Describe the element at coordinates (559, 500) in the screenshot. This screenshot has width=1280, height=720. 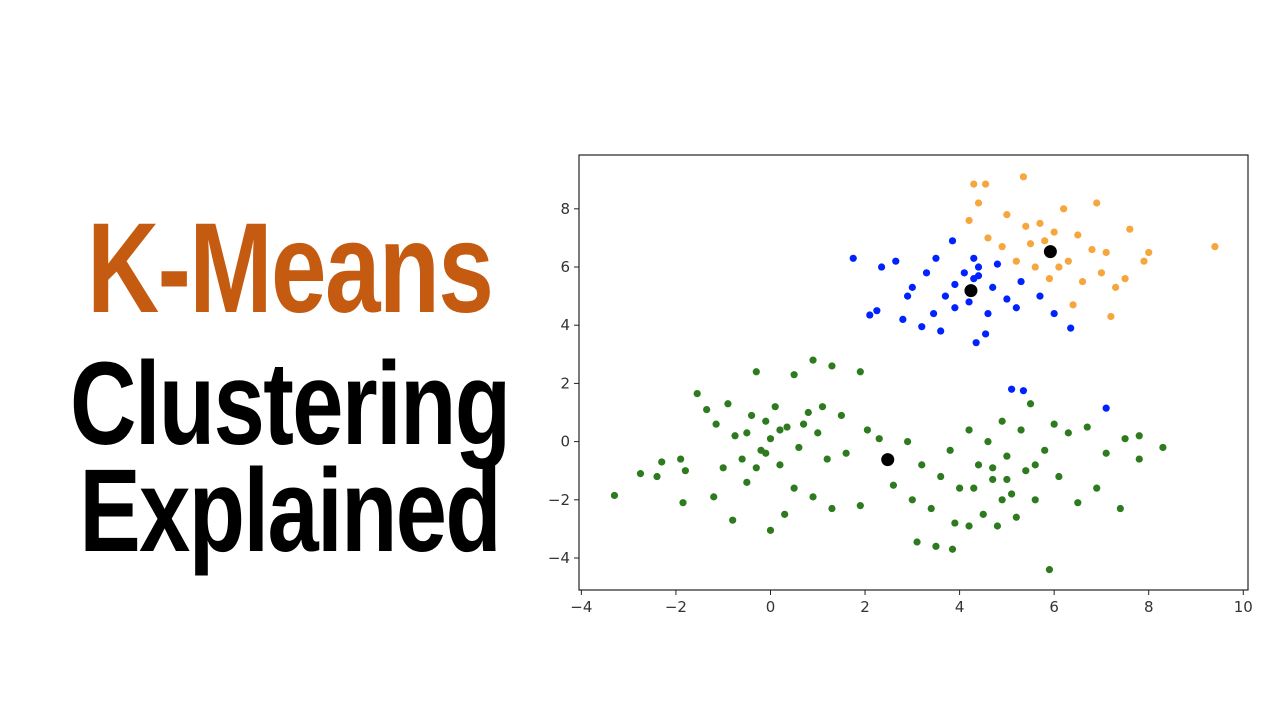
I see `y-tick-label: −2` at that location.